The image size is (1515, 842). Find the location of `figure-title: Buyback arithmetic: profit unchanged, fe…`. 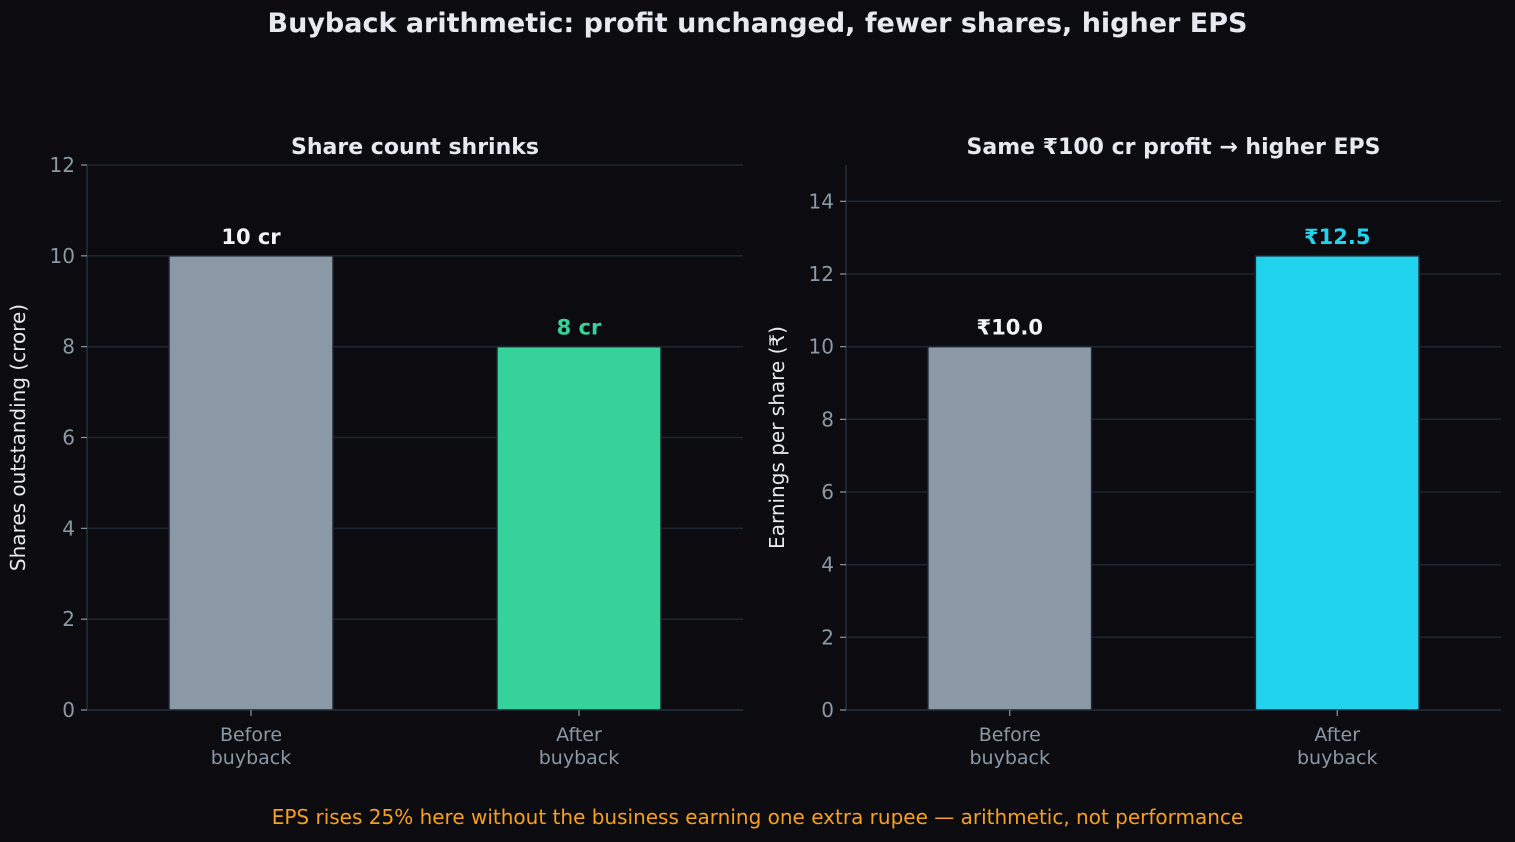

figure-title: Buyback arithmetic: profit unchanged, fe… is located at coordinates (757, 23).